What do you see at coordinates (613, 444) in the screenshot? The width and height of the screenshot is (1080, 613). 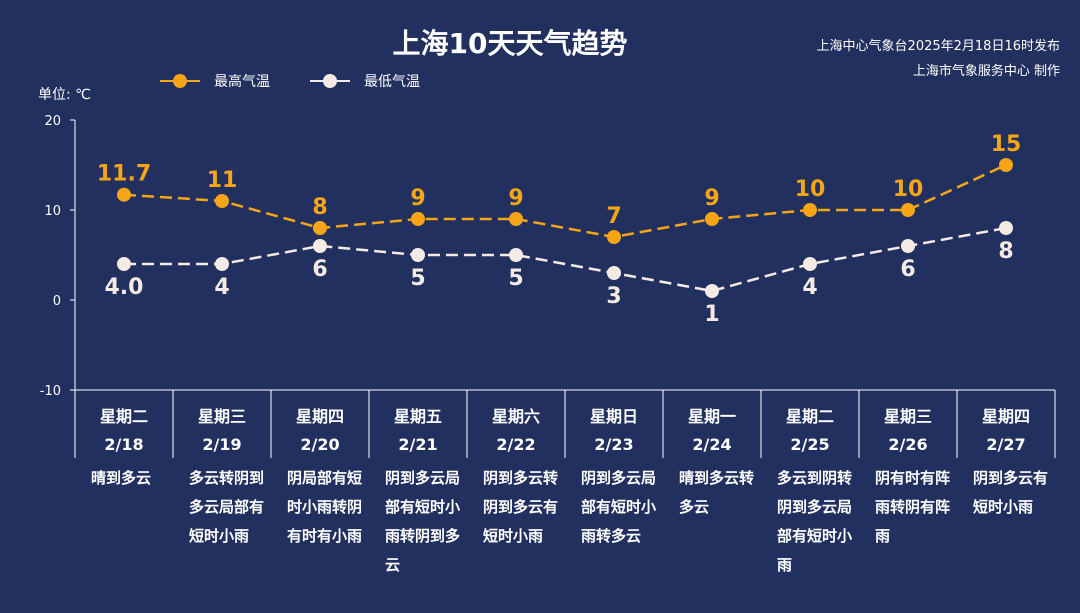 I see `x-date-label: 2/23` at bounding box center [613, 444].